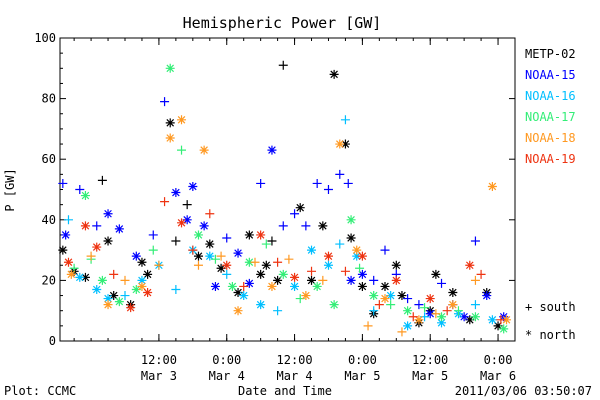 The height and width of the screenshot is (400, 600). Describe the element at coordinates (550, 307) in the screenshot. I see `marker-legend-south: + south` at that location.